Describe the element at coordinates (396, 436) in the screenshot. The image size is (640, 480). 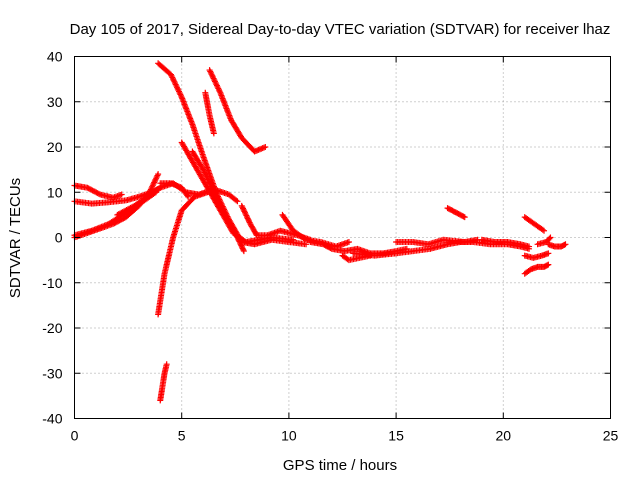
I see `x-tick-label: 15` at that location.